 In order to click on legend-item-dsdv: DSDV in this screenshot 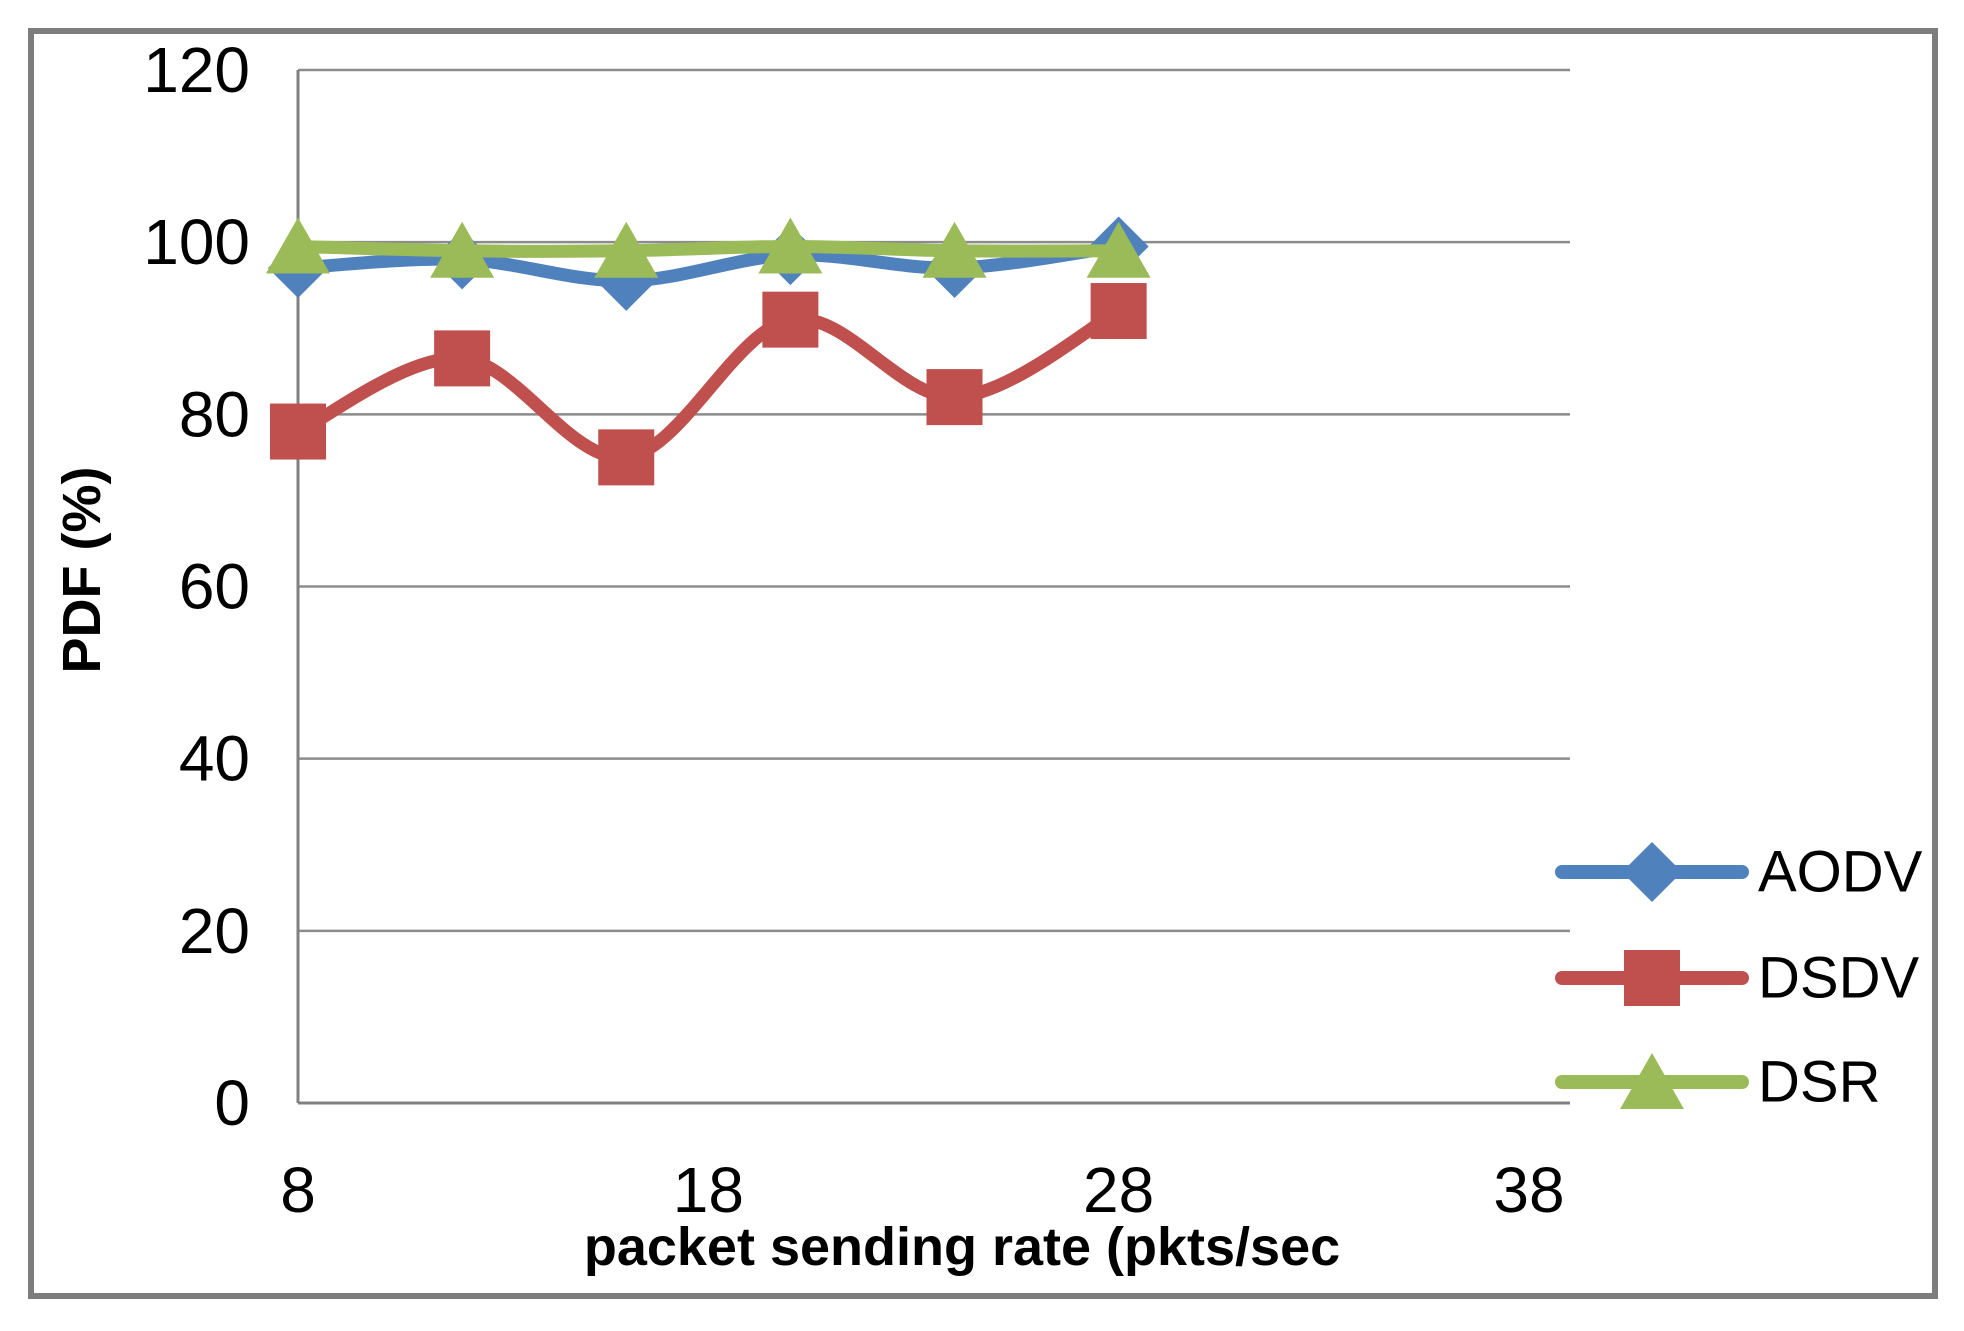, I will do `click(1737, 978)`.